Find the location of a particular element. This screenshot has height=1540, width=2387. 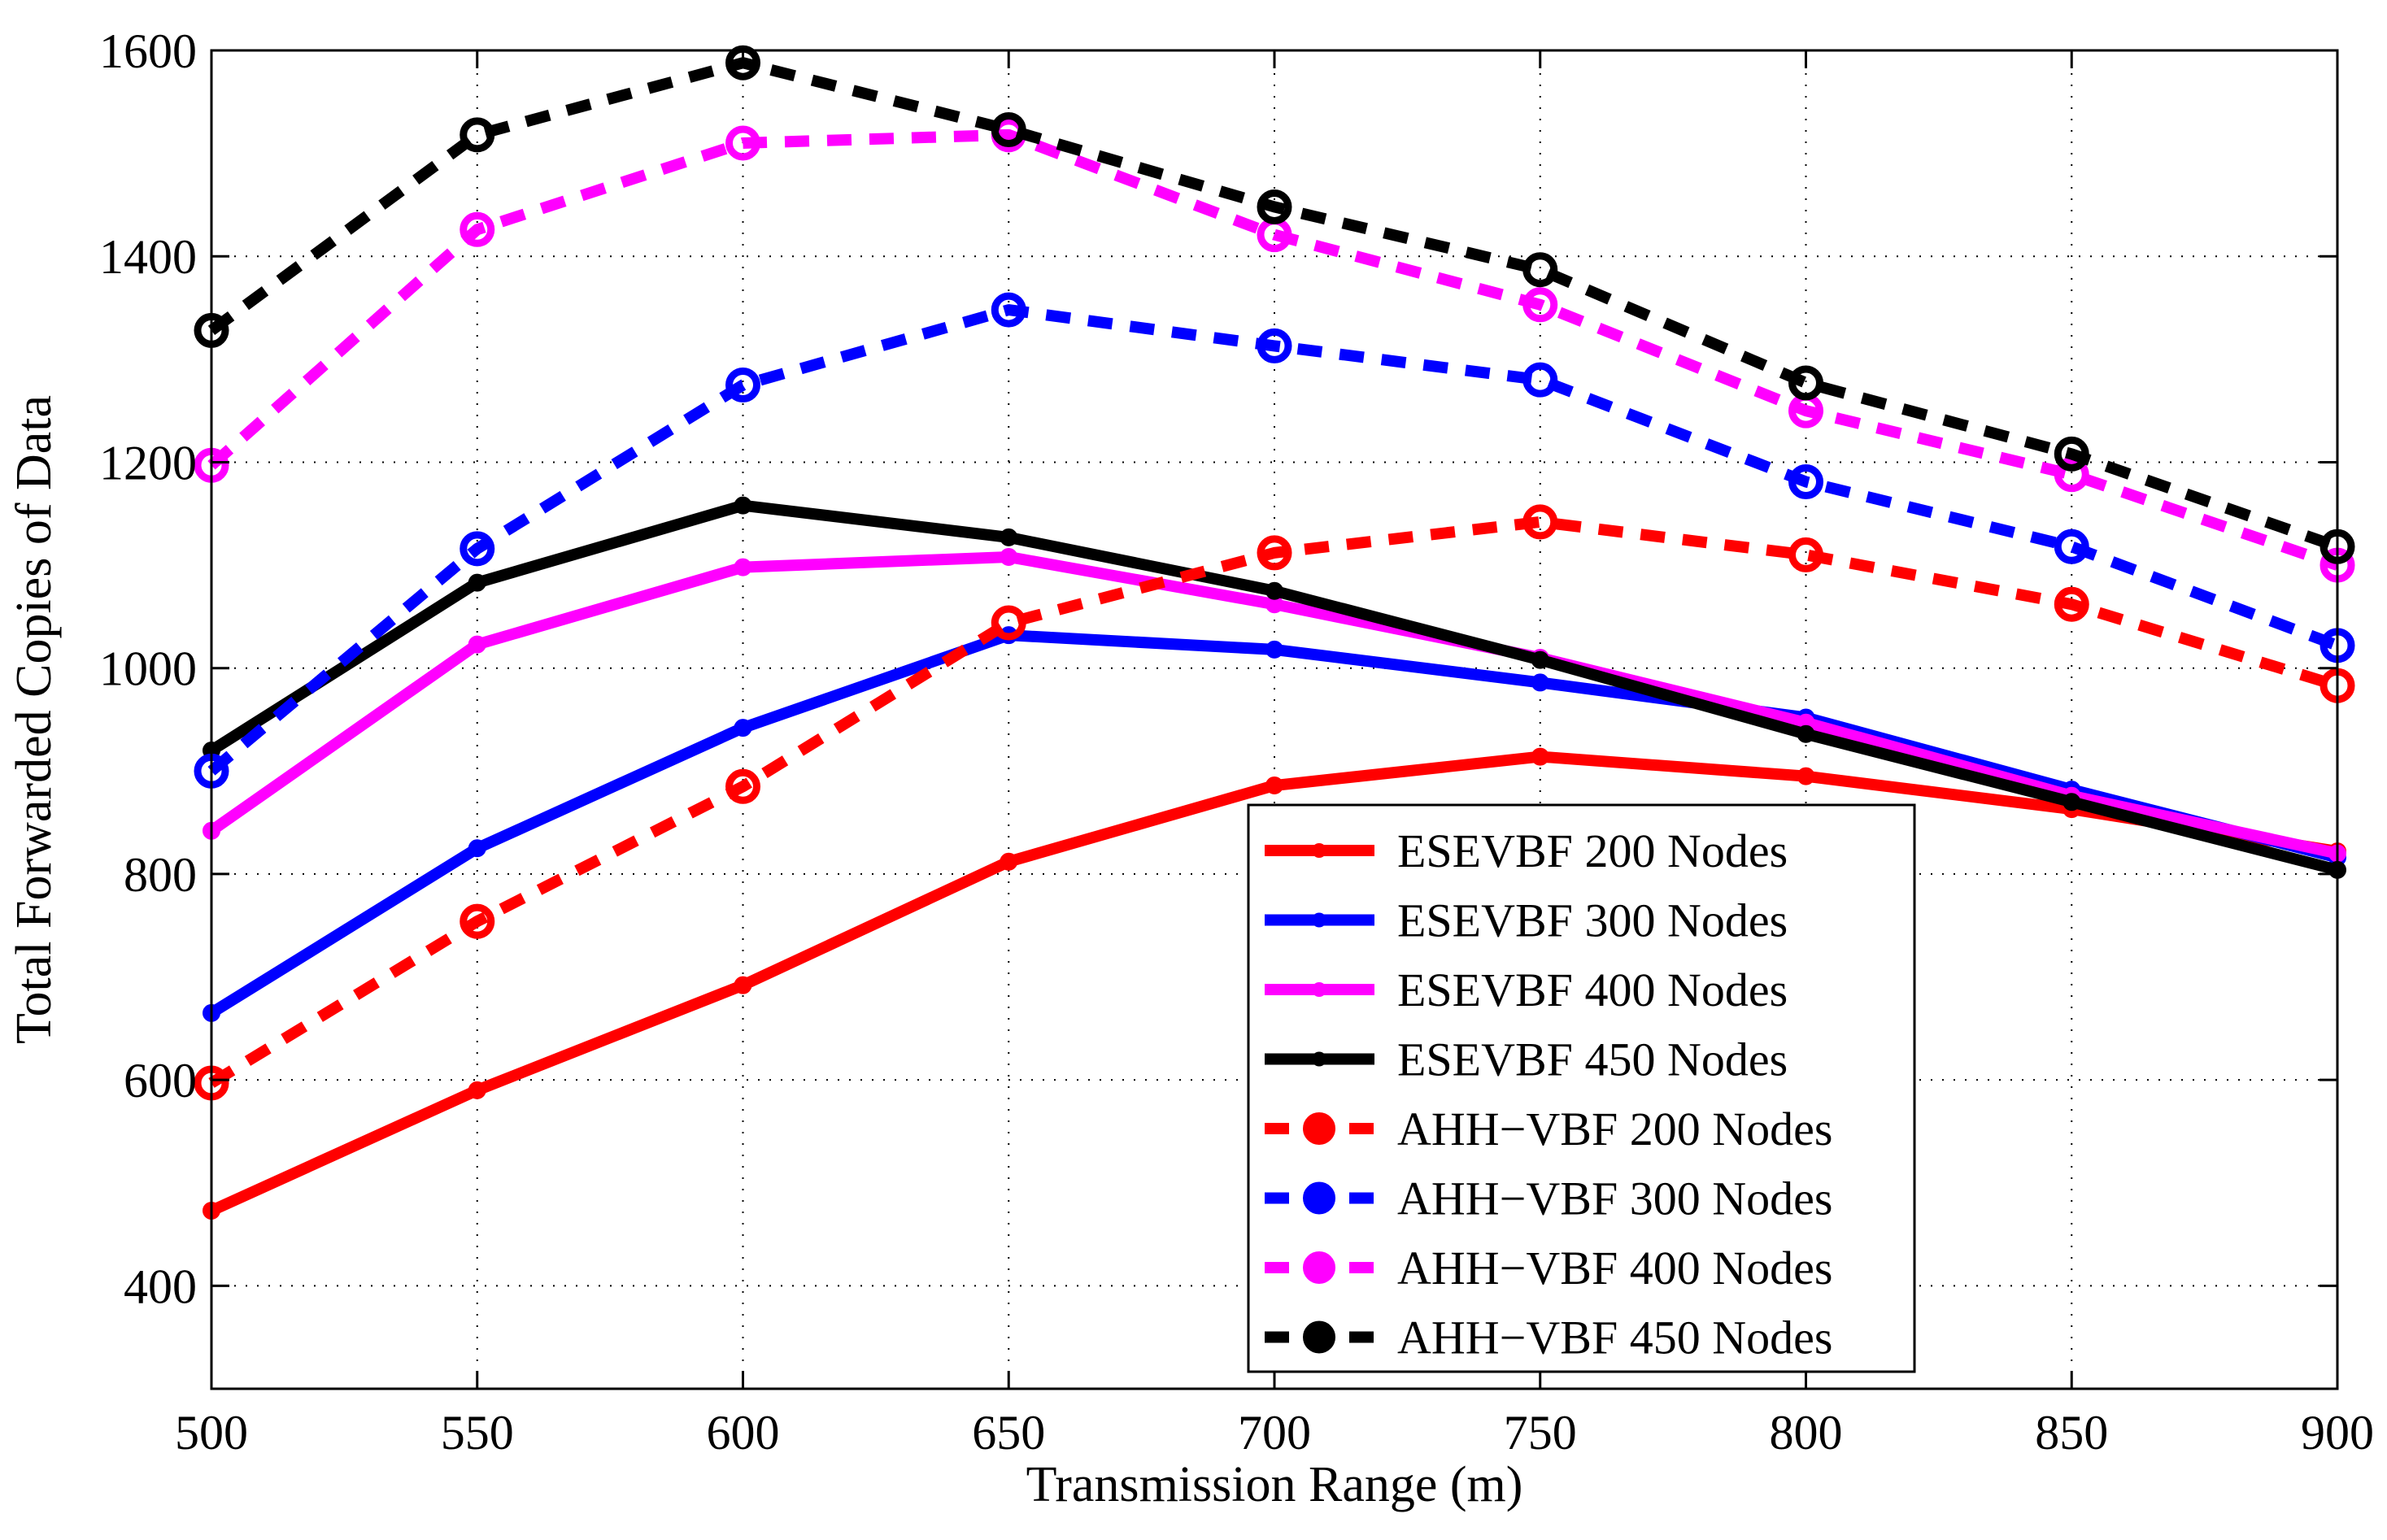

x-tick-label: 500 is located at coordinates (211, 1433).